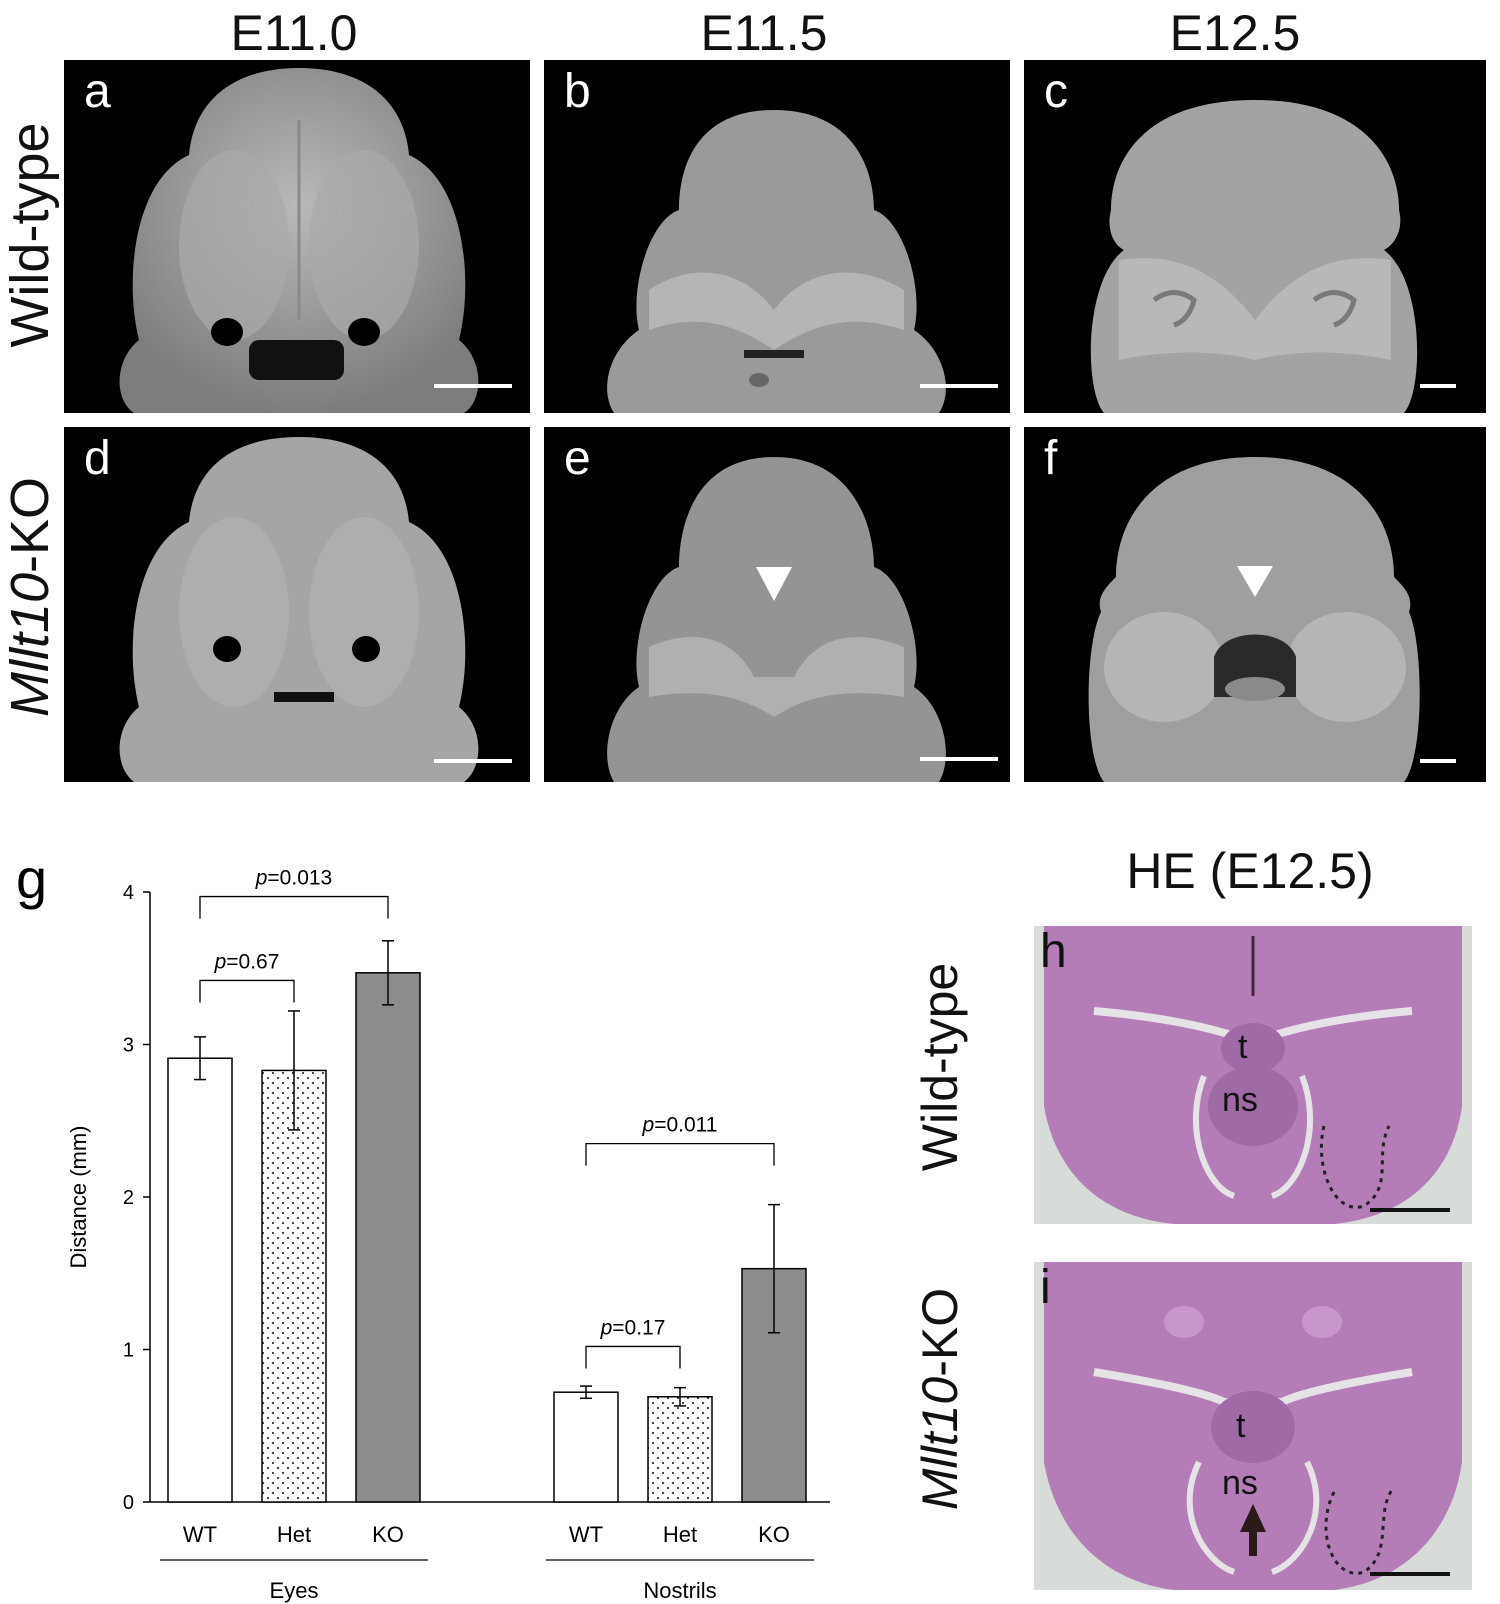  I want to click on p-value-label: p=0.17, so click(633, 1327).